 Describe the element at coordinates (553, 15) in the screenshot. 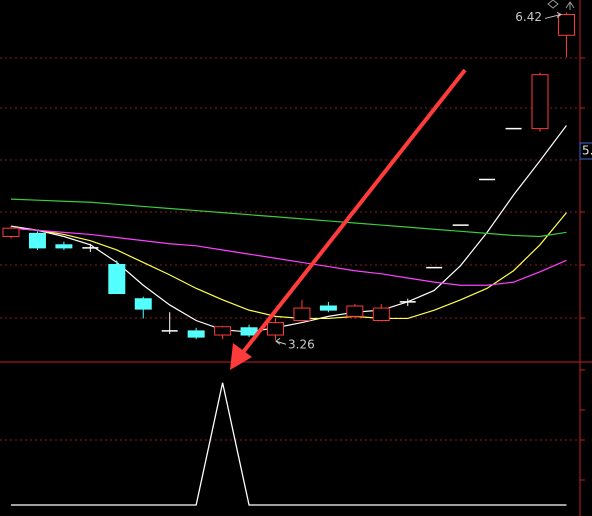

I see `high-arrow` at that location.